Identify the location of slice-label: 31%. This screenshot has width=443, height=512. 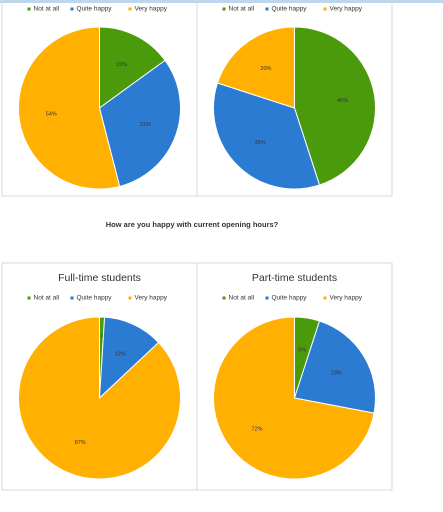
(145, 125).